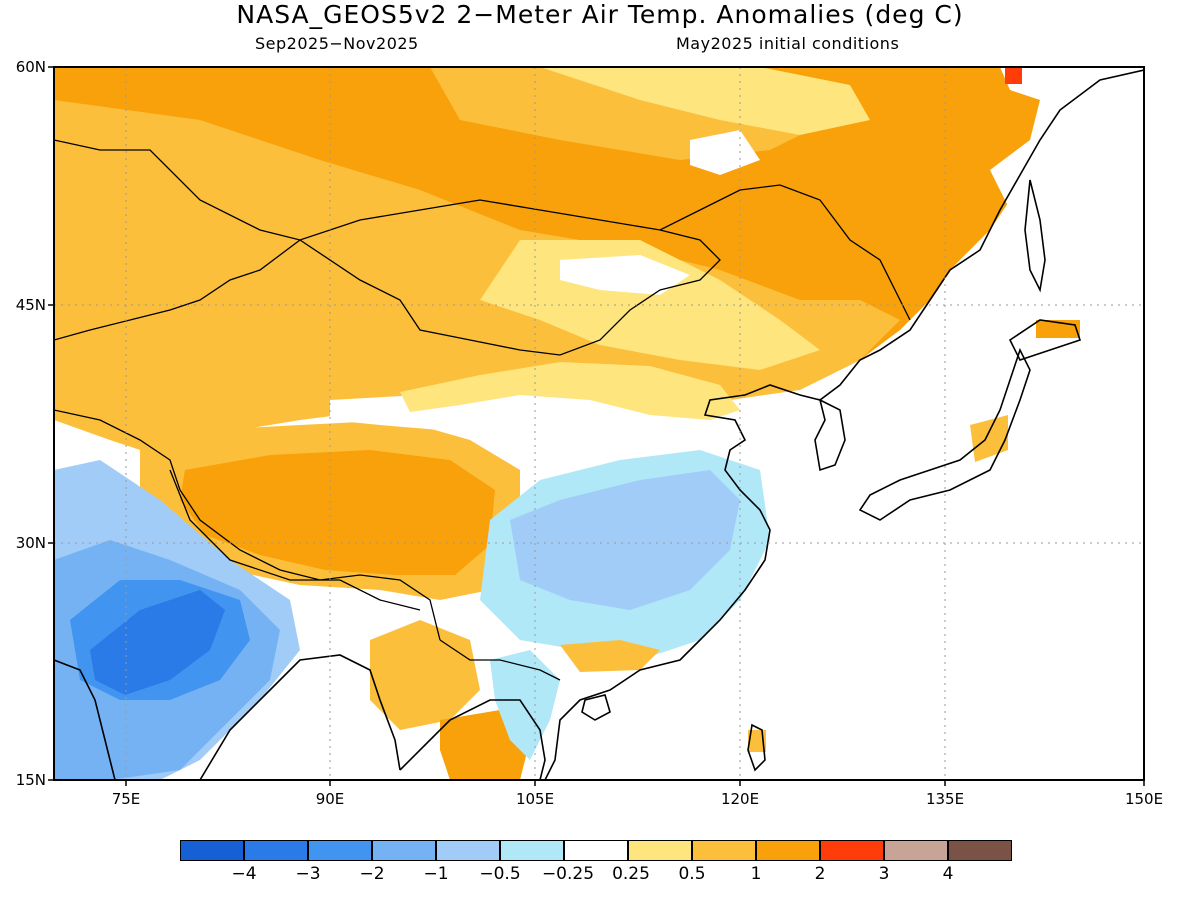 The width and height of the screenshot is (1200, 900). I want to click on north-china-slight-warm, so click(570, 391).